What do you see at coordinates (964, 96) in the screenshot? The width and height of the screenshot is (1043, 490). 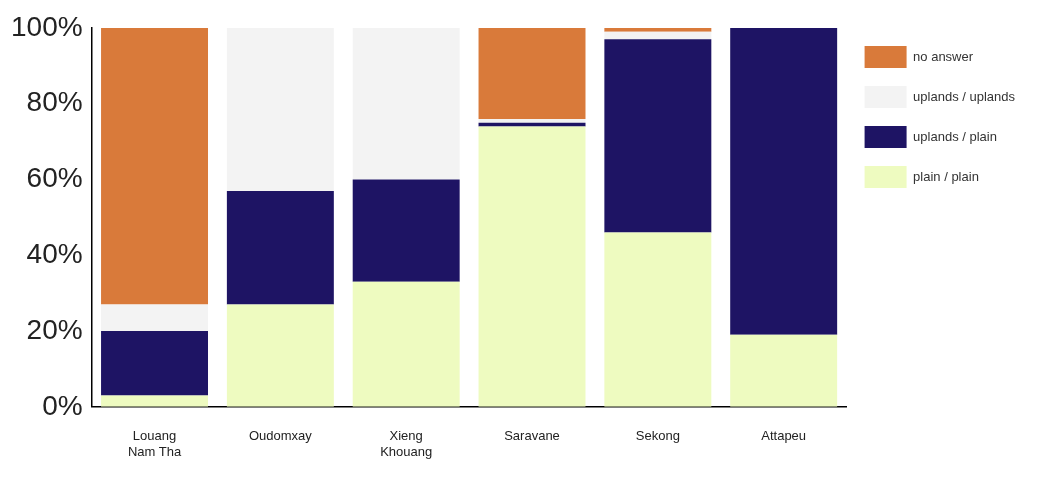 I see `legend-label: uplands / uplands` at bounding box center [964, 96].